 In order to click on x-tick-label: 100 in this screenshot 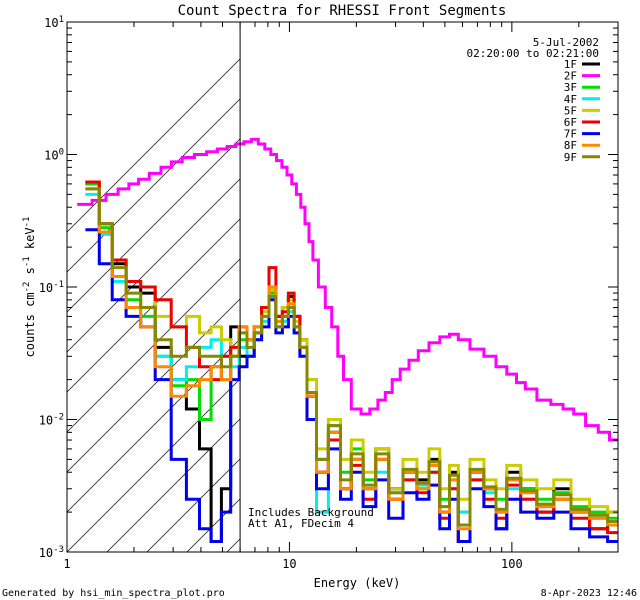, I will do `click(512, 564)`.